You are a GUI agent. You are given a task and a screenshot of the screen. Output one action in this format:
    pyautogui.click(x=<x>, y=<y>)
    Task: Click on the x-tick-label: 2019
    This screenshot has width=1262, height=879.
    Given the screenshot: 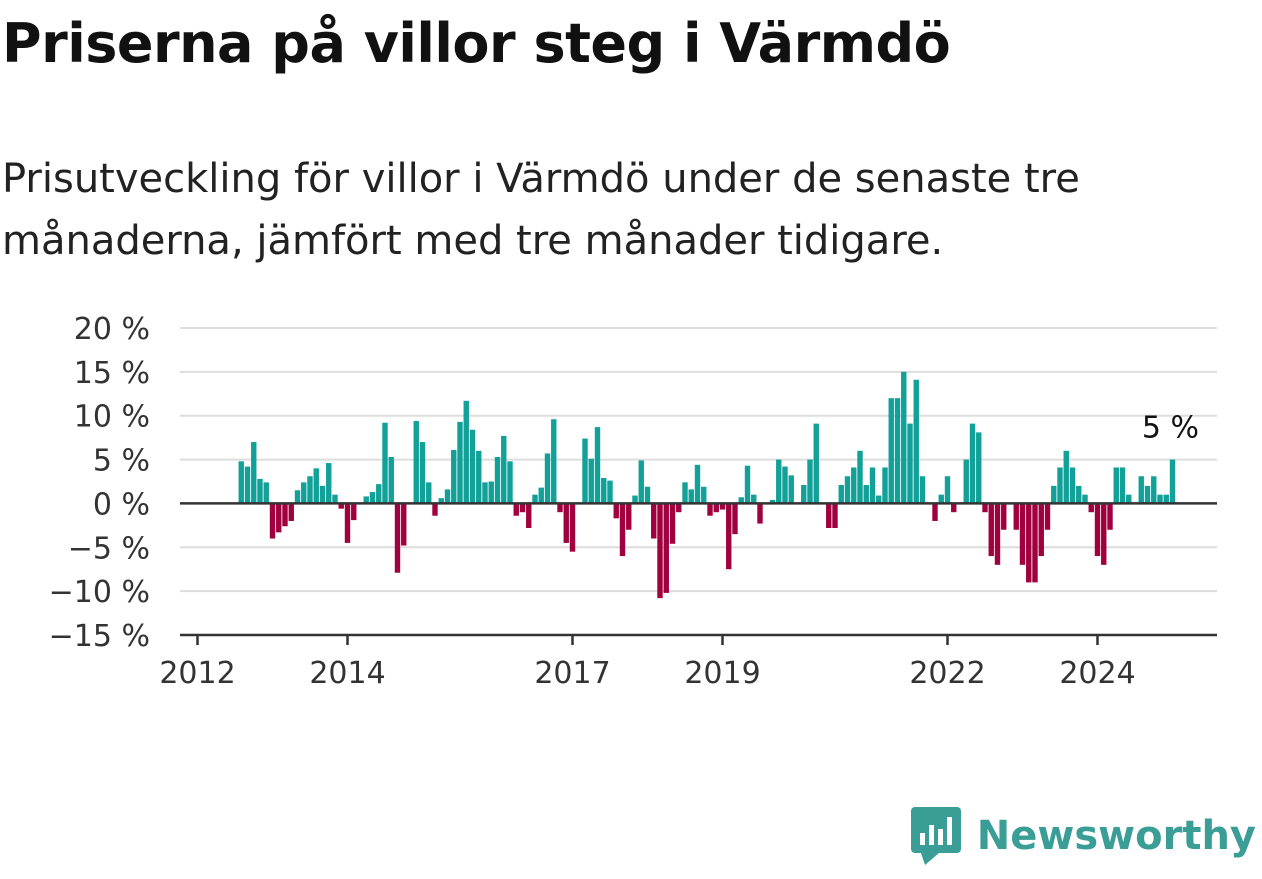 What is the action you would take?
    pyautogui.click(x=722, y=673)
    